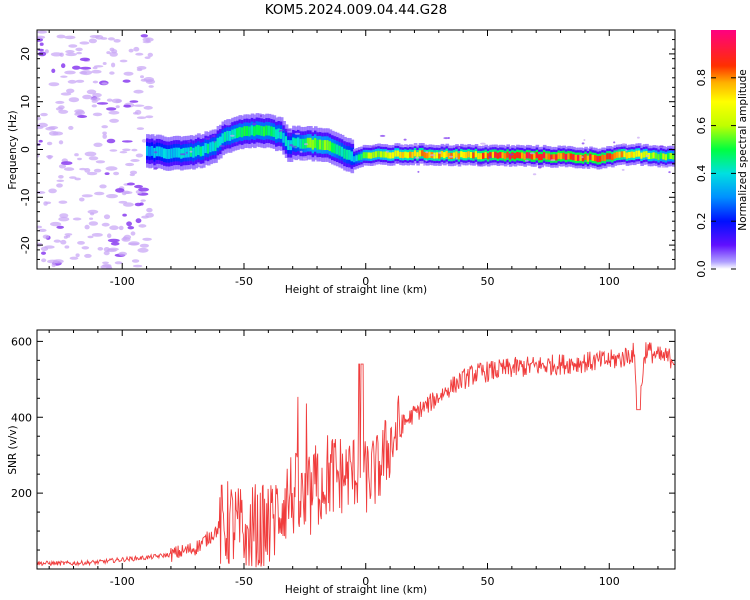 This screenshot has height=600, width=750. I want to click on spectrum-xtick-label: 50, so click(487, 281).